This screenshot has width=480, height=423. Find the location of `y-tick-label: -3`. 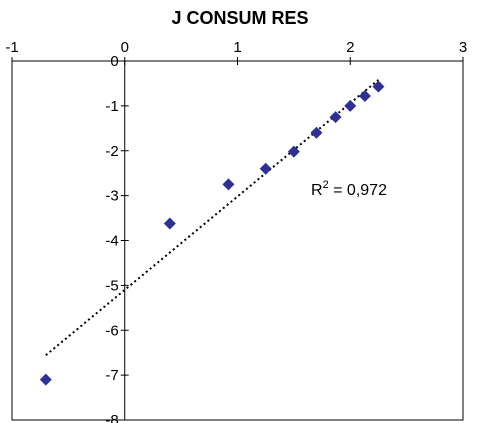

y-tick-label: -3 is located at coordinates (111, 196).